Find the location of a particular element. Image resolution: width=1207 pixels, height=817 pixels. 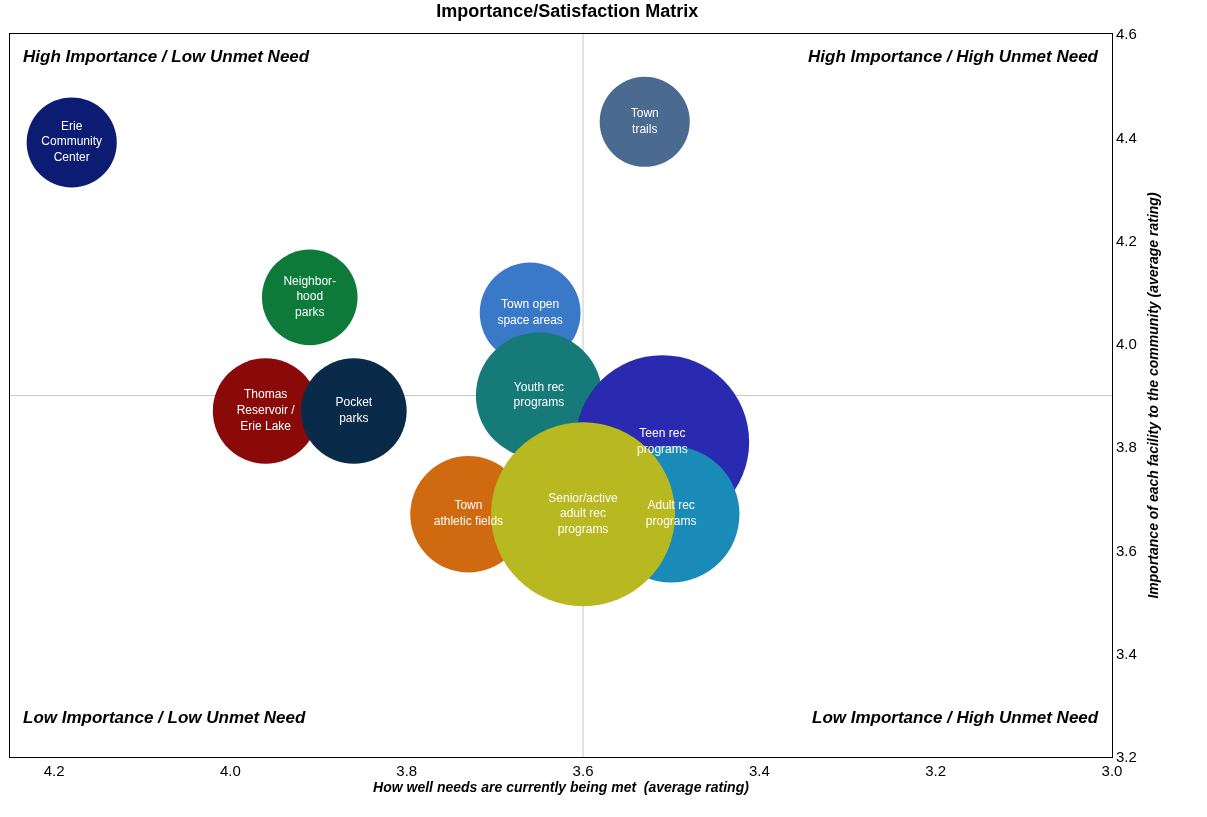

y-tick-label: 3.8 is located at coordinates (1126, 447).